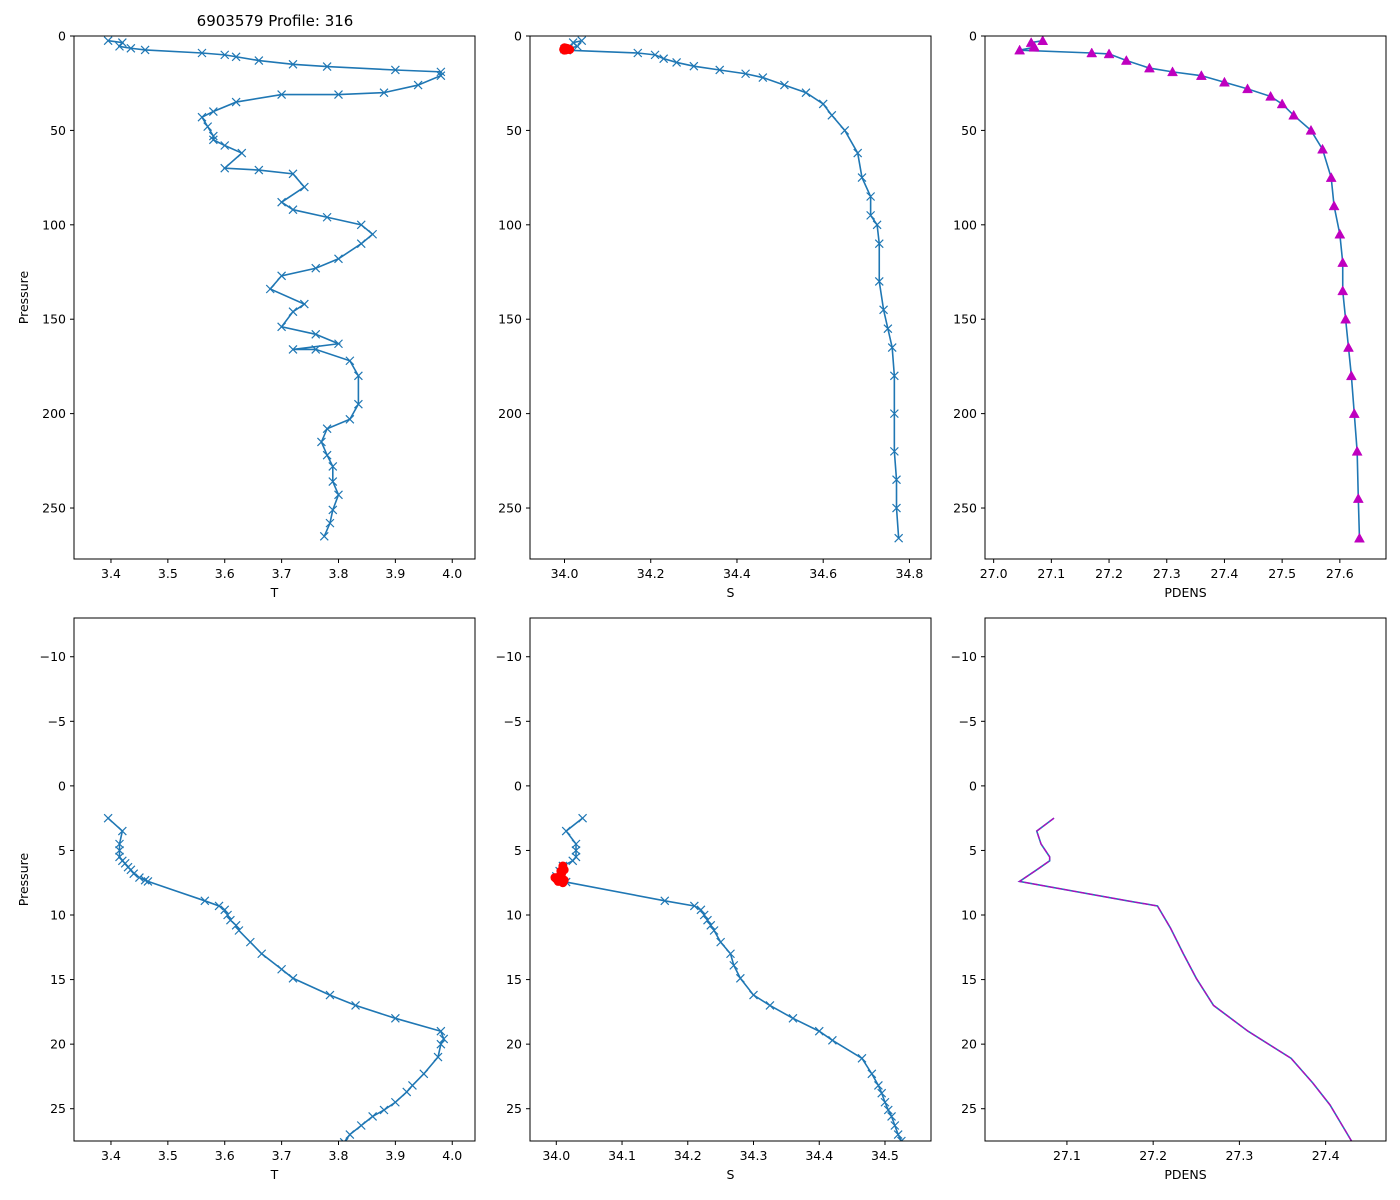 This screenshot has height=1200, width=1400. I want to click on y-tick-label: 15, so click(969, 979).